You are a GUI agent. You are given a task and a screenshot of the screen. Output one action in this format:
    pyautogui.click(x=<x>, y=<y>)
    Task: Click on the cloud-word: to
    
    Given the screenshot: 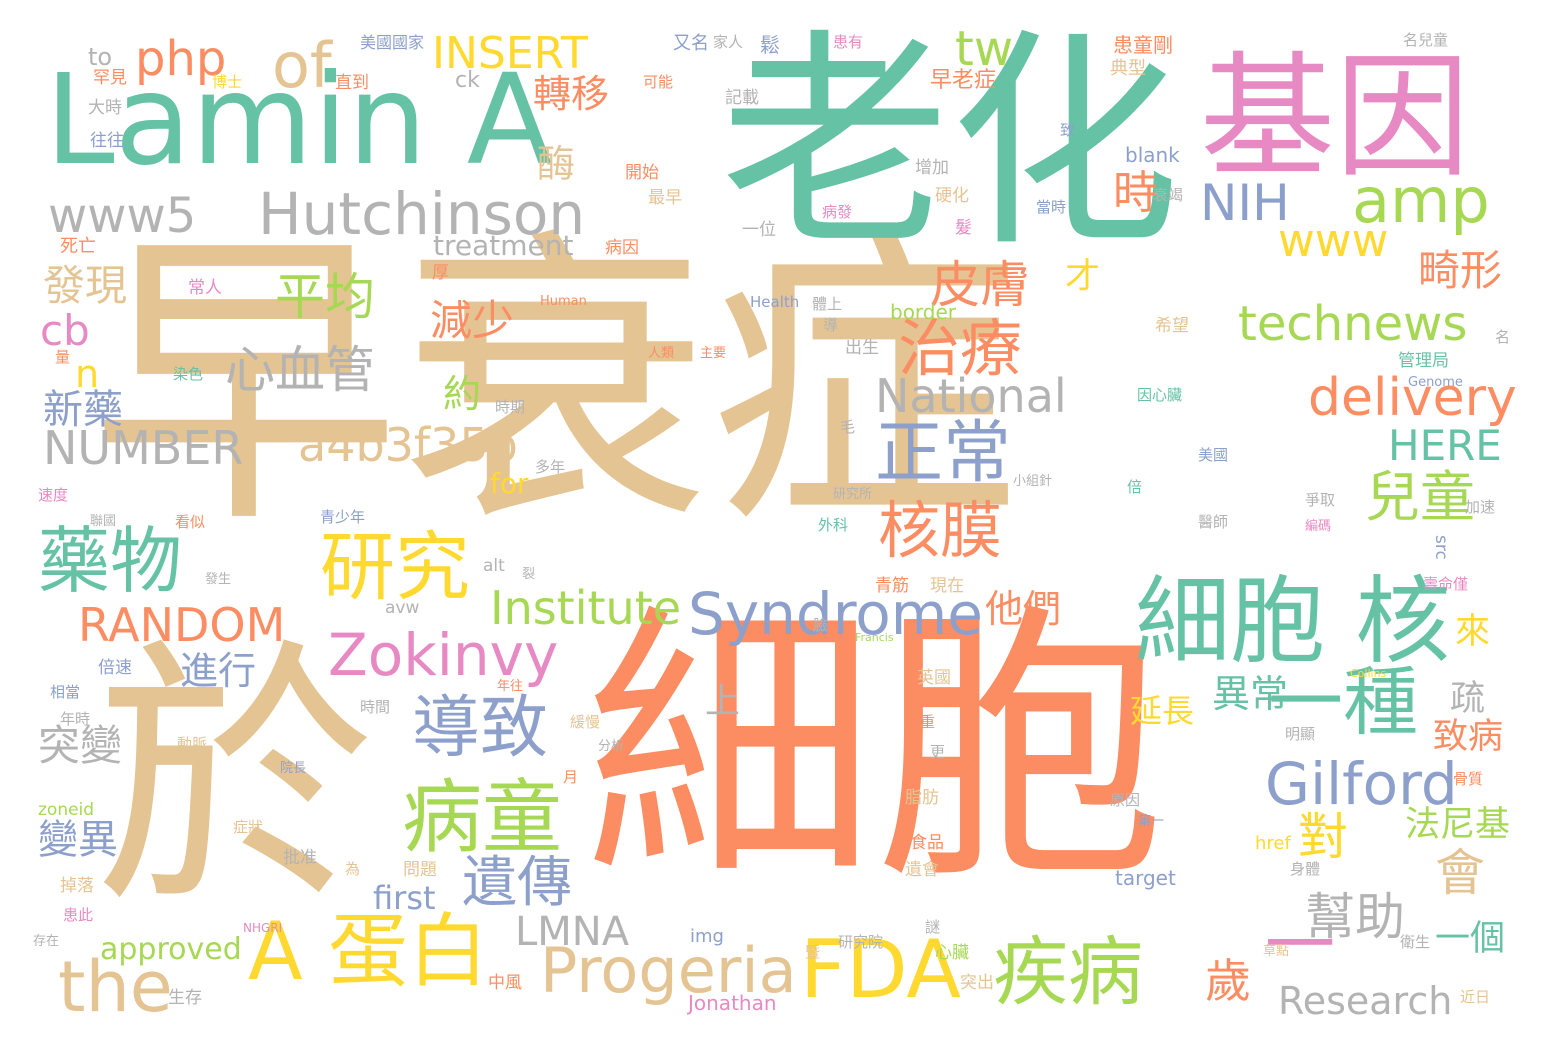 What is the action you would take?
    pyautogui.click(x=100, y=57)
    